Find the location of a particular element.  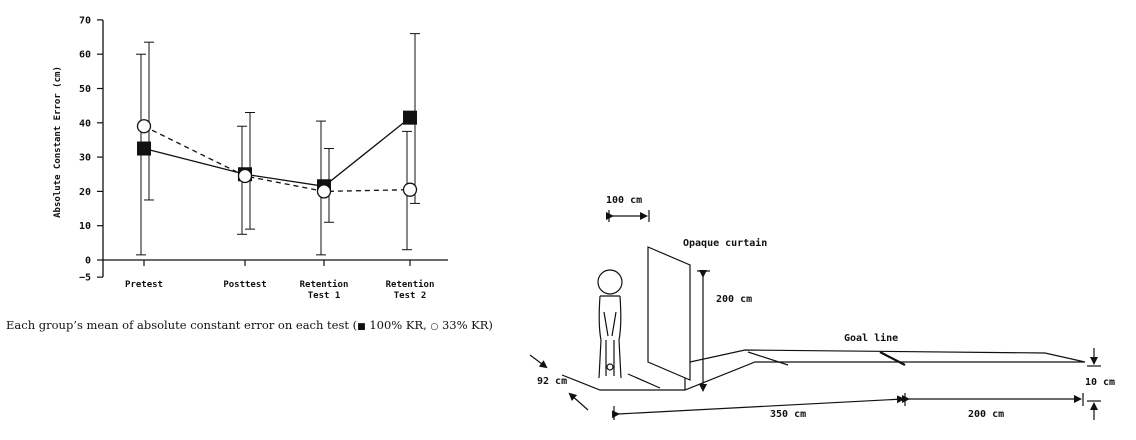

curtain-label: Opaque curtain is located at coordinates (725, 243).